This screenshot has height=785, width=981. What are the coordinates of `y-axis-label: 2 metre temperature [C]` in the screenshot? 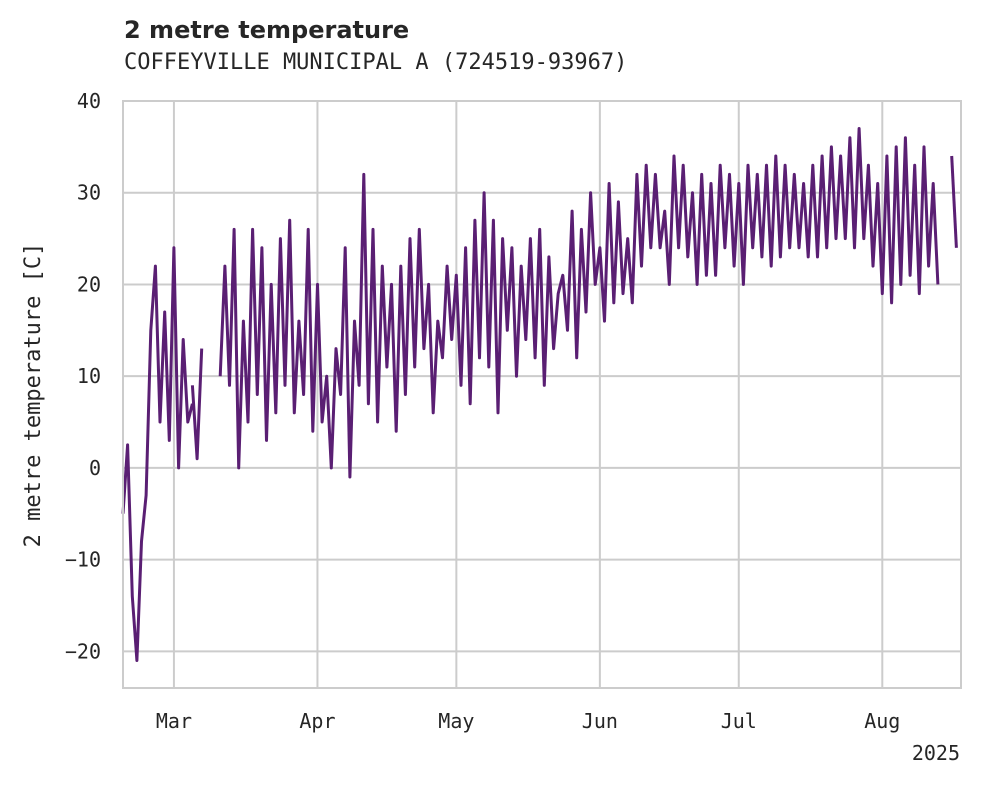 It's located at (33, 395).